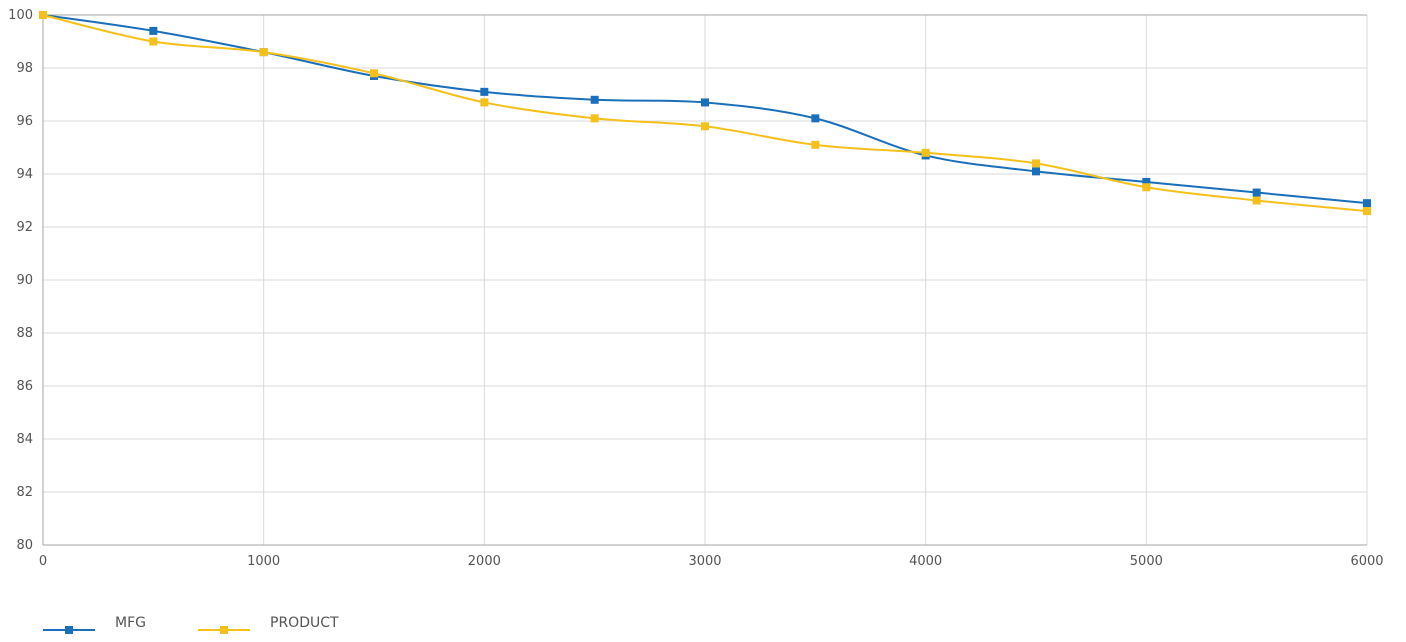  I want to click on x-tick-label: 2000, so click(484, 561).